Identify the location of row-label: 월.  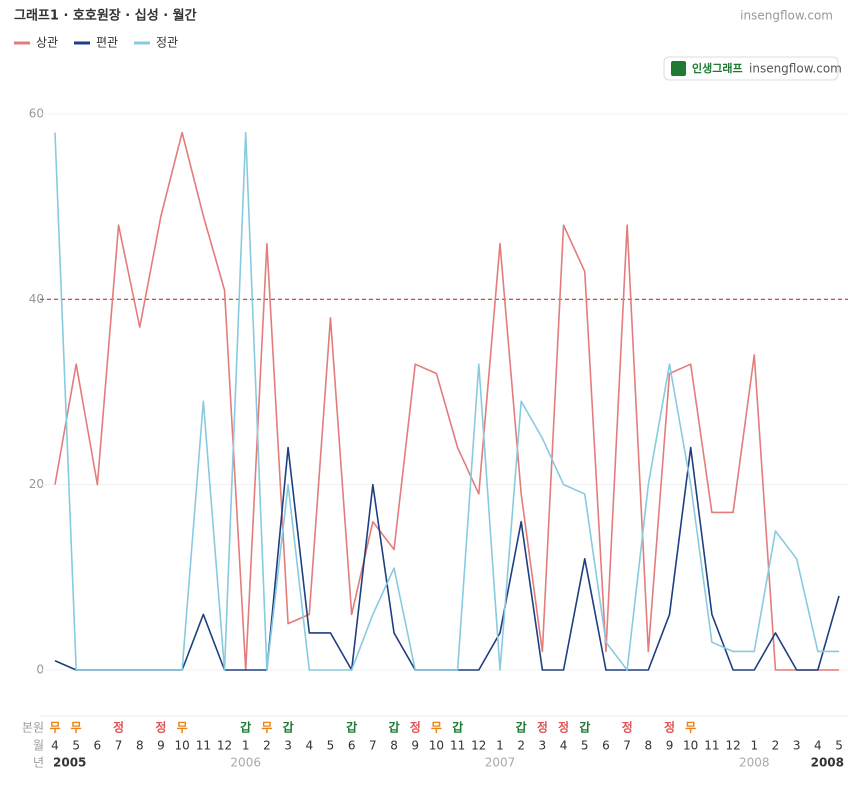
(38, 746).